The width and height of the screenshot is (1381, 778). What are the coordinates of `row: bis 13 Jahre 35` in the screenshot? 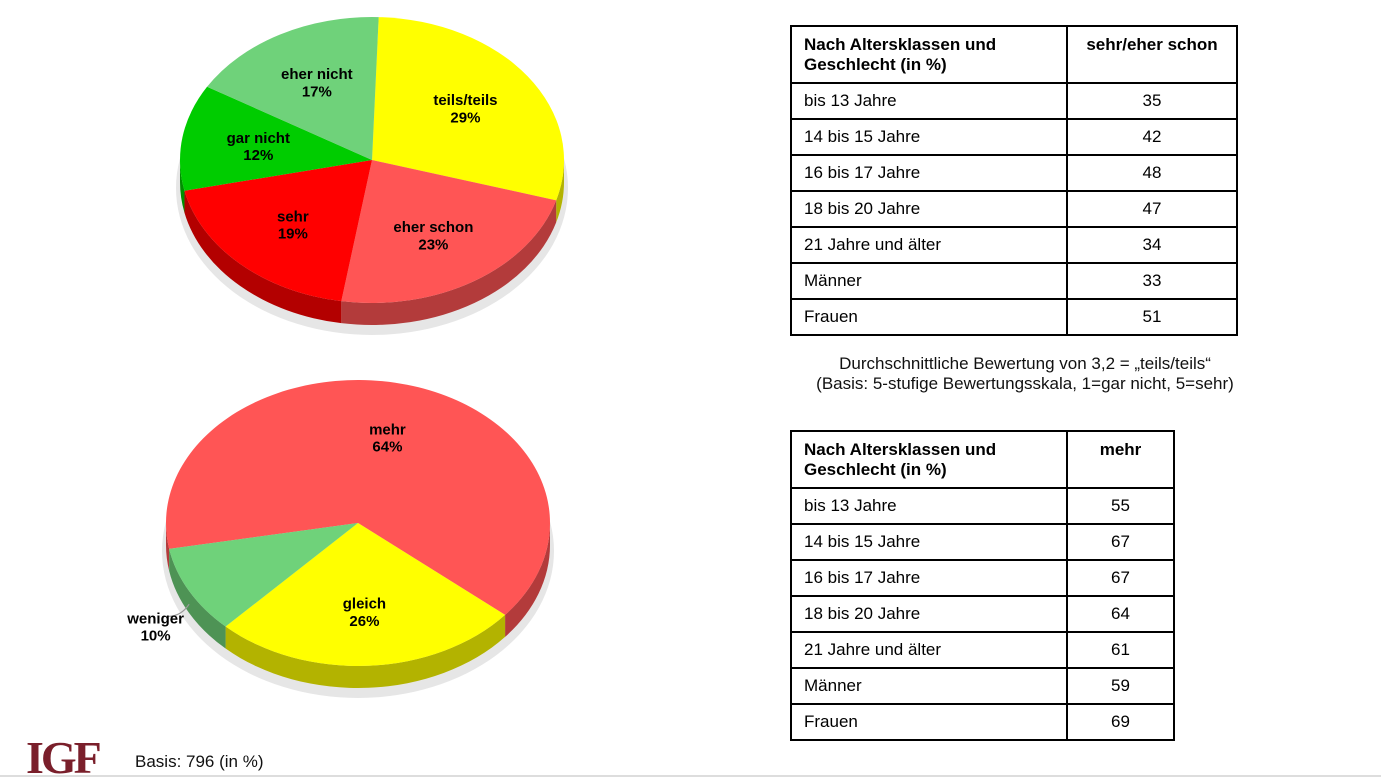 It's located at (1014, 101).